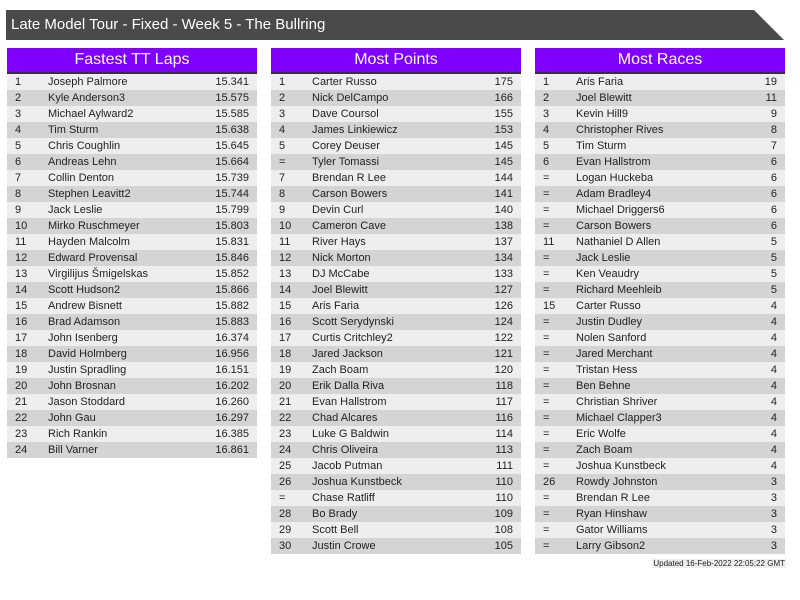 Image resolution: width=800 pixels, height=600 pixels. What do you see at coordinates (396, 98) in the screenshot?
I see `table-row: 2 Nick DelCampo 166` at bounding box center [396, 98].